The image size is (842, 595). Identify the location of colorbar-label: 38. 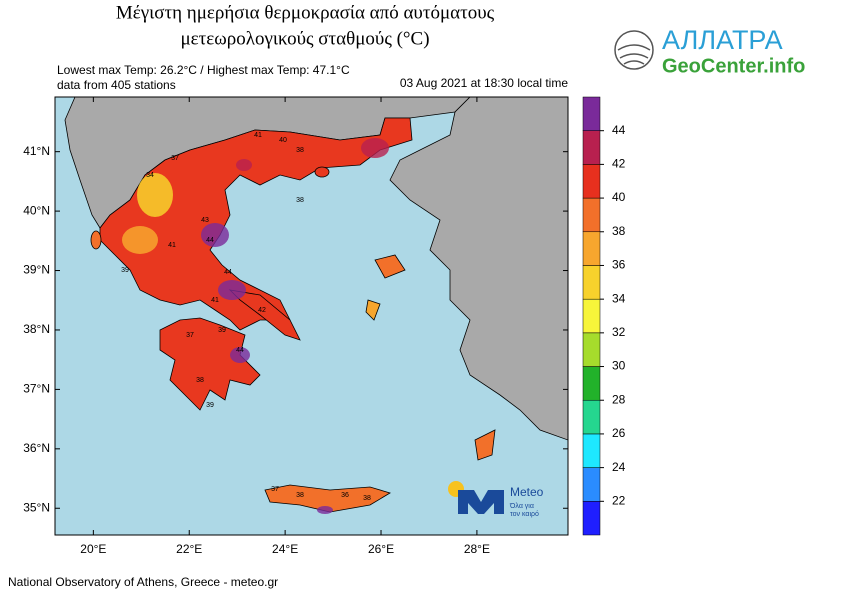
(619, 231).